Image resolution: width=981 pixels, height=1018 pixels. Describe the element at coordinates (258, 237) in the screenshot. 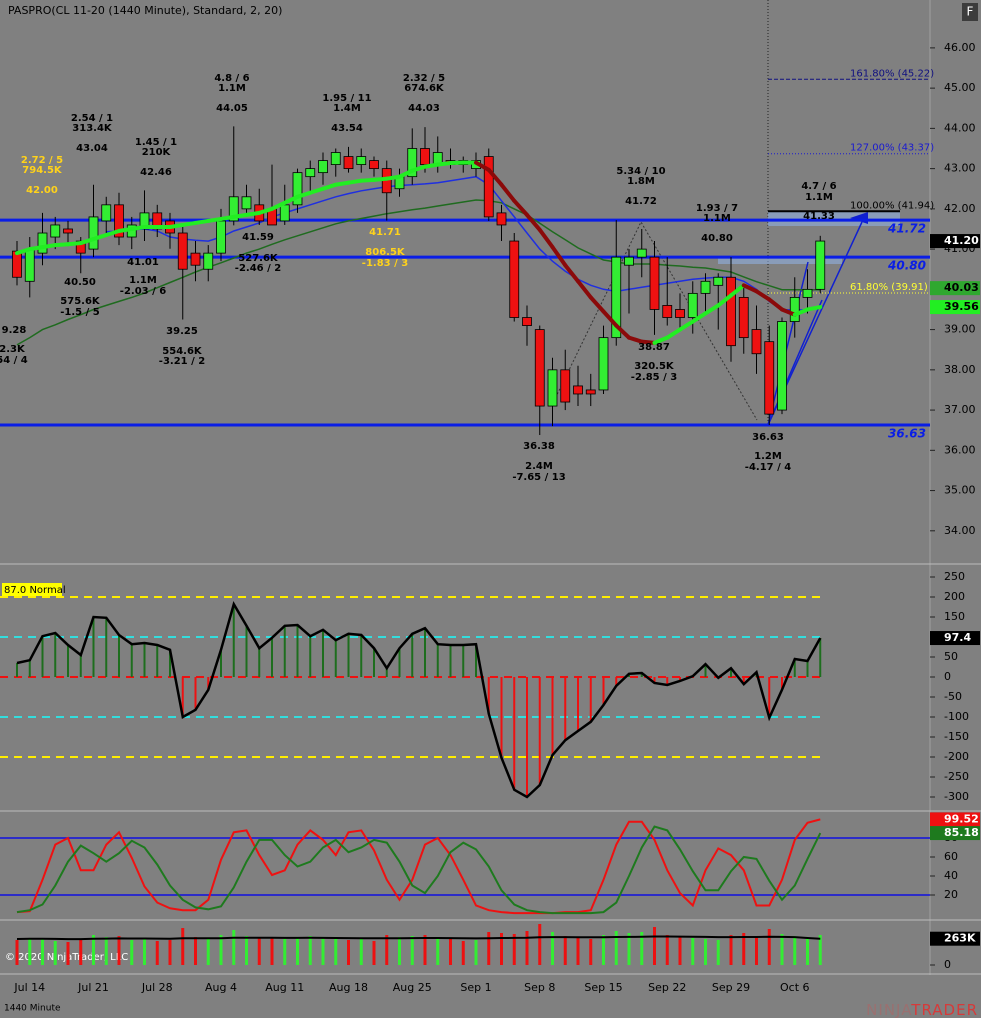

I see `swing-label: 41.59` at that location.